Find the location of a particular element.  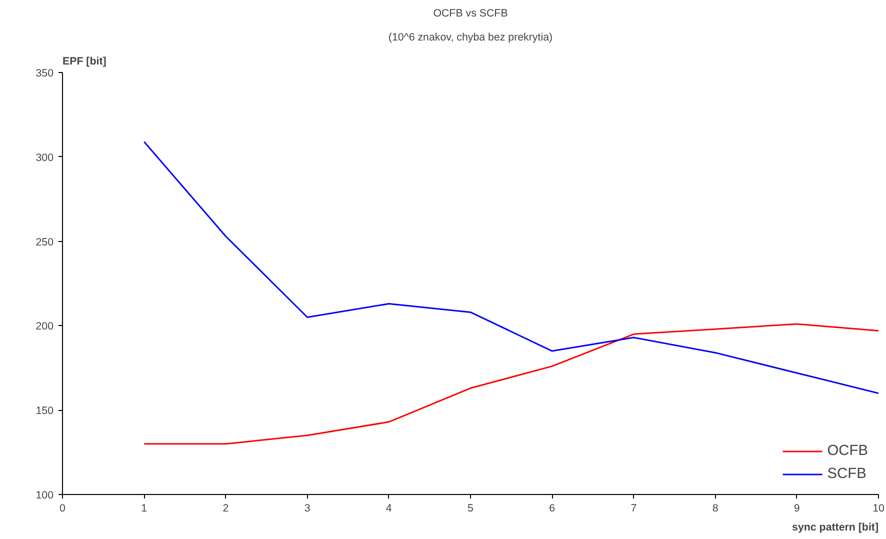

x-tick-label: 4 is located at coordinates (389, 508).